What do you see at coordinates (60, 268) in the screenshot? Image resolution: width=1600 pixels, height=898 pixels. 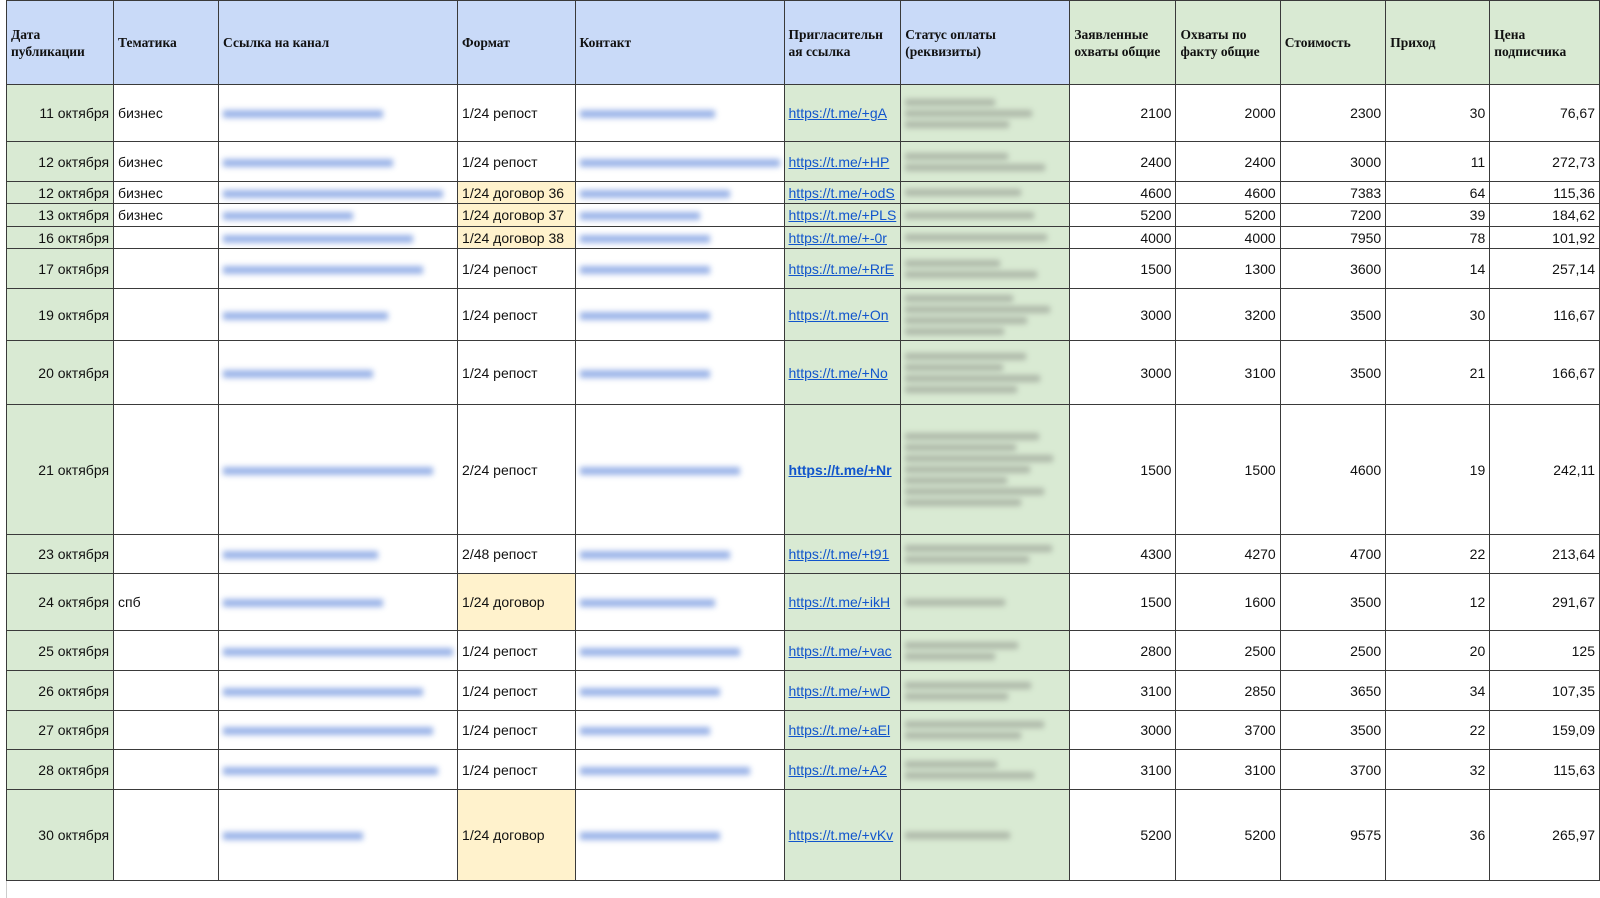 I see `cell-date: 17 октября` at bounding box center [60, 268].